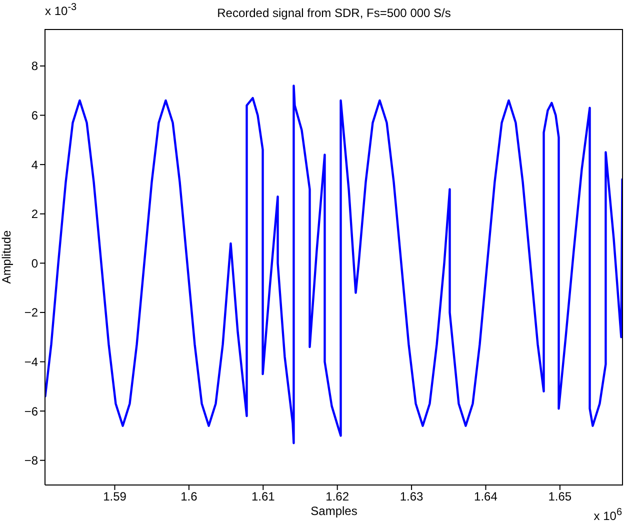 Image resolution: width=624 pixels, height=525 pixels. Describe the element at coordinates (31, 362) in the screenshot. I see `y-tick-label: −4` at that location.